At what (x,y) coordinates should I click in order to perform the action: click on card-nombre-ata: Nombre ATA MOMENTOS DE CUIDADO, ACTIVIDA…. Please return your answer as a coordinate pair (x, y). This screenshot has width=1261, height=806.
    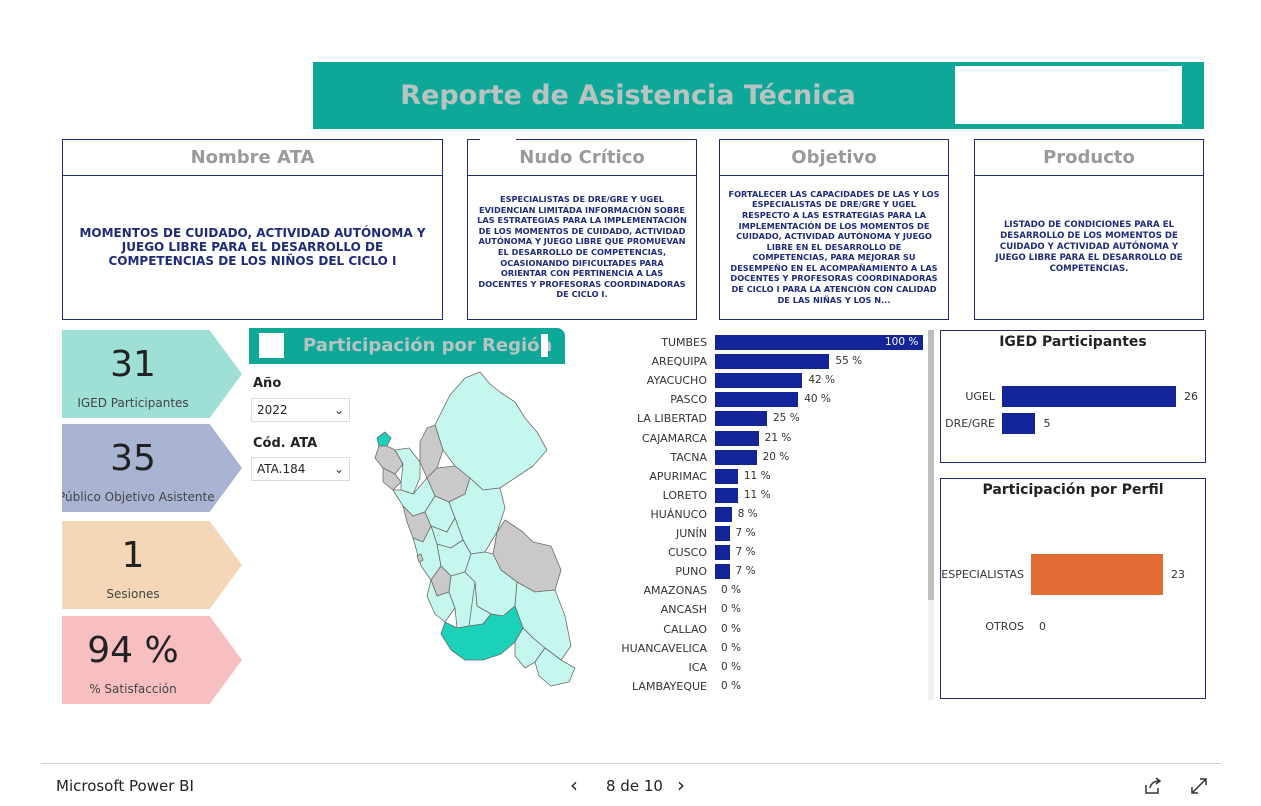
    Looking at the image, I should click on (252, 229).